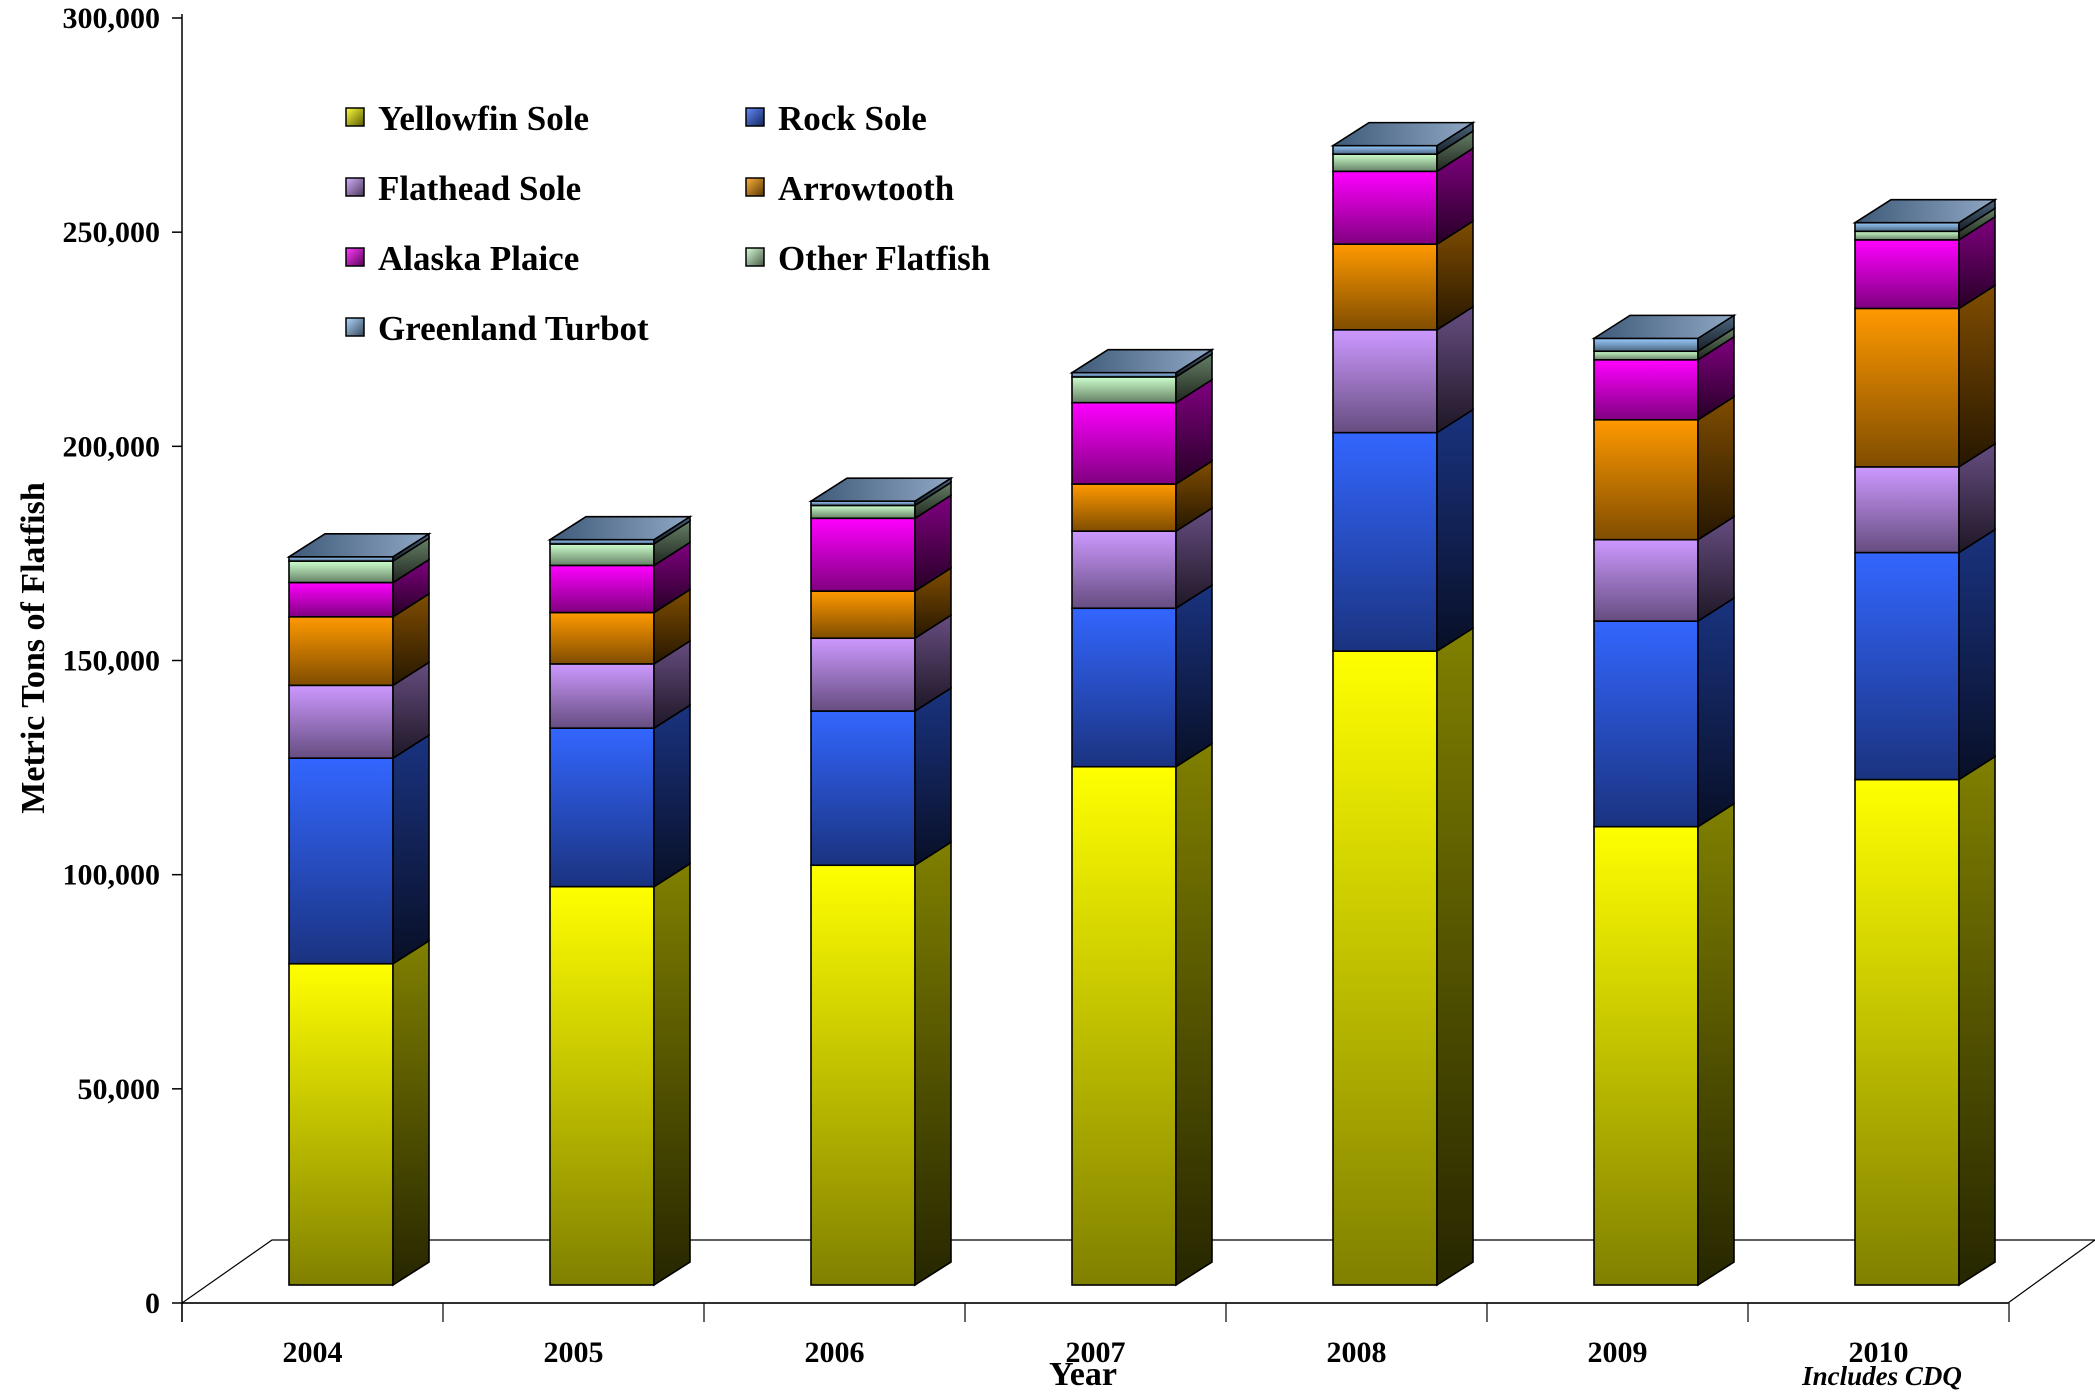  I want to click on bar-segment-other-flatfish-2007, so click(1142, 378).